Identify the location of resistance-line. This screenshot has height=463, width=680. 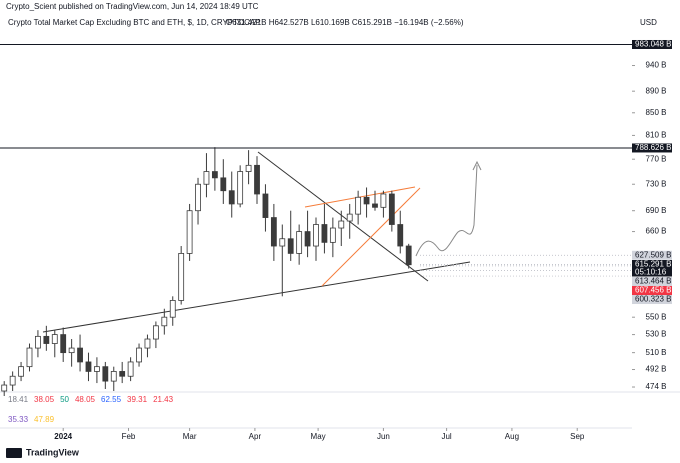
(343, 216).